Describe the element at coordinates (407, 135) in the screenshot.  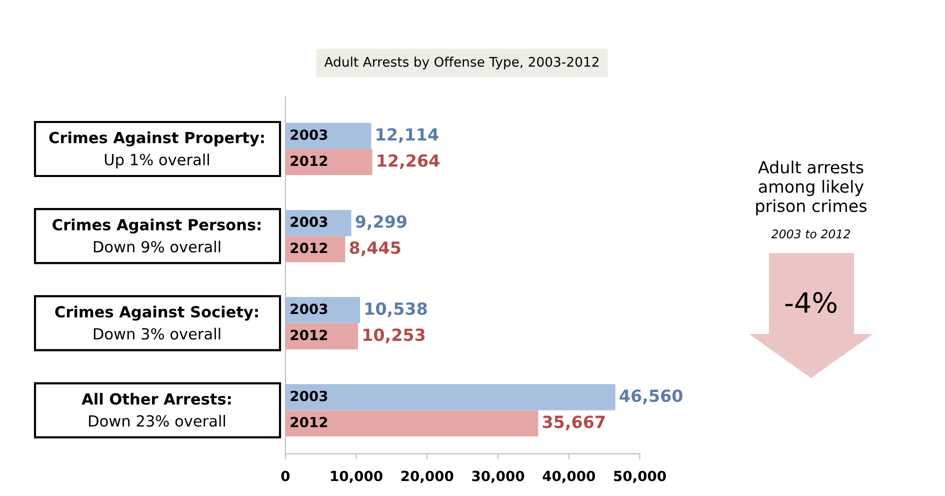
I see `data-label: 12,114` at that location.